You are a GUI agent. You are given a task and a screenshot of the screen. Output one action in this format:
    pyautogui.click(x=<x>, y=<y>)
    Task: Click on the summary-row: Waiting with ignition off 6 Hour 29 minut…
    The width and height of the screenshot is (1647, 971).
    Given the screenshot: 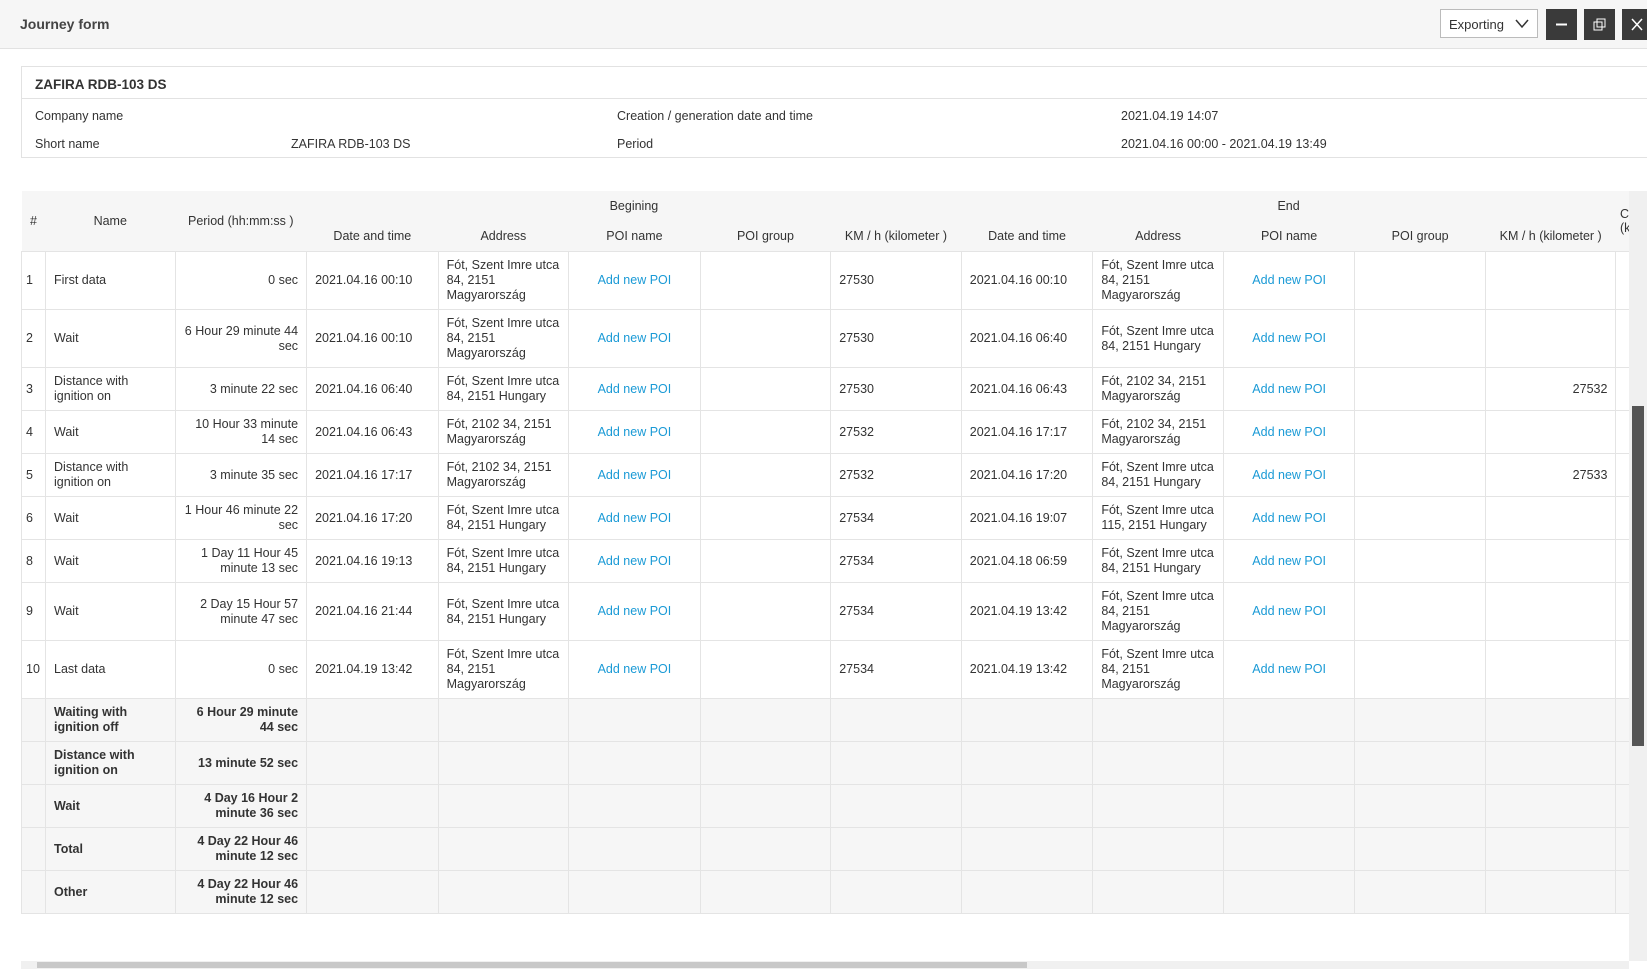 What is the action you would take?
    pyautogui.click(x=825, y=720)
    